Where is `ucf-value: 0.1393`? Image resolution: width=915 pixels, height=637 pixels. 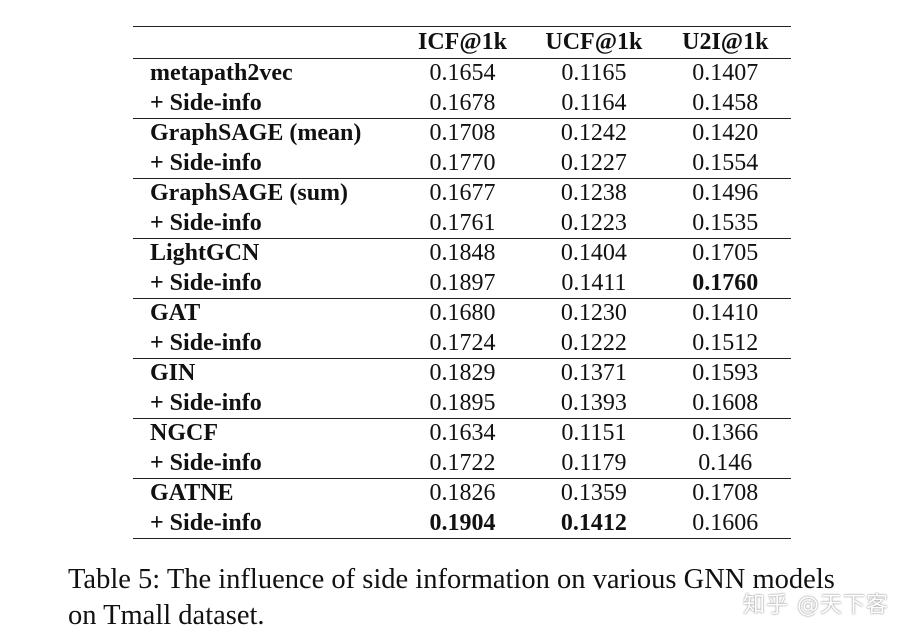
ucf-value: 0.1393 is located at coordinates (593, 402).